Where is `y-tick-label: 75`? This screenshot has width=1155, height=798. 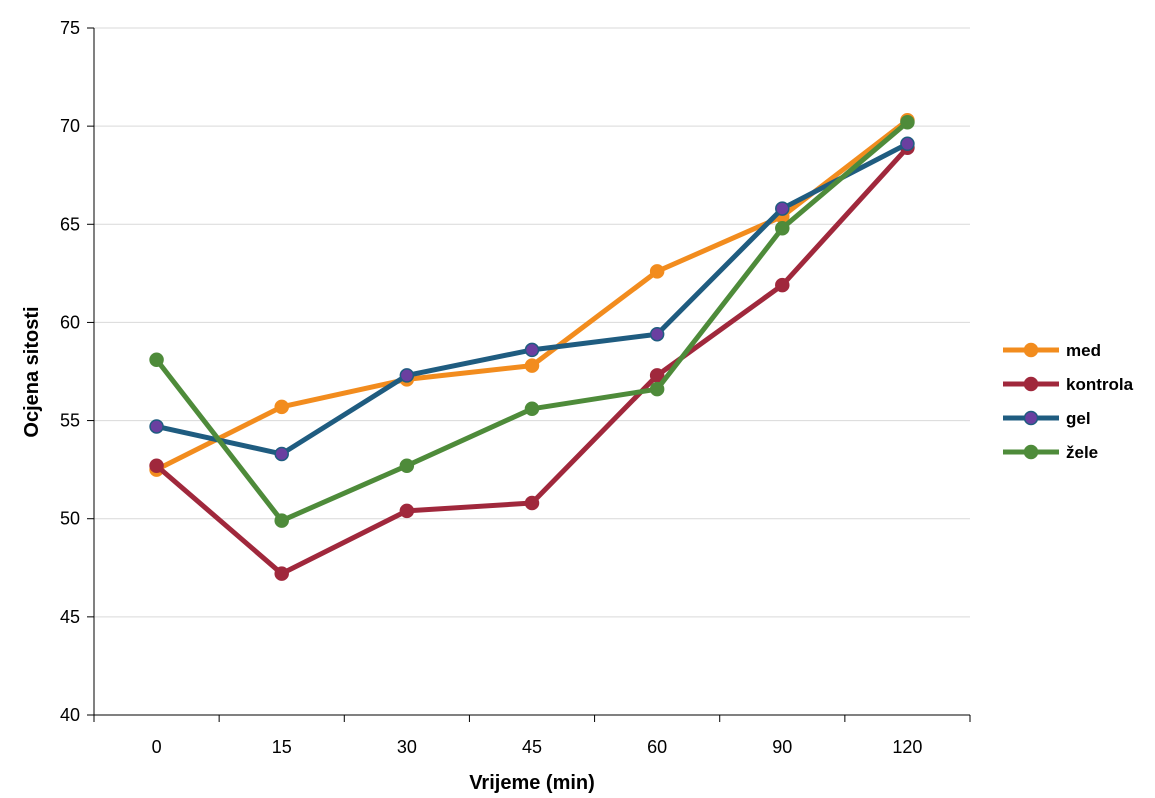
y-tick-label: 75 is located at coordinates (70, 28).